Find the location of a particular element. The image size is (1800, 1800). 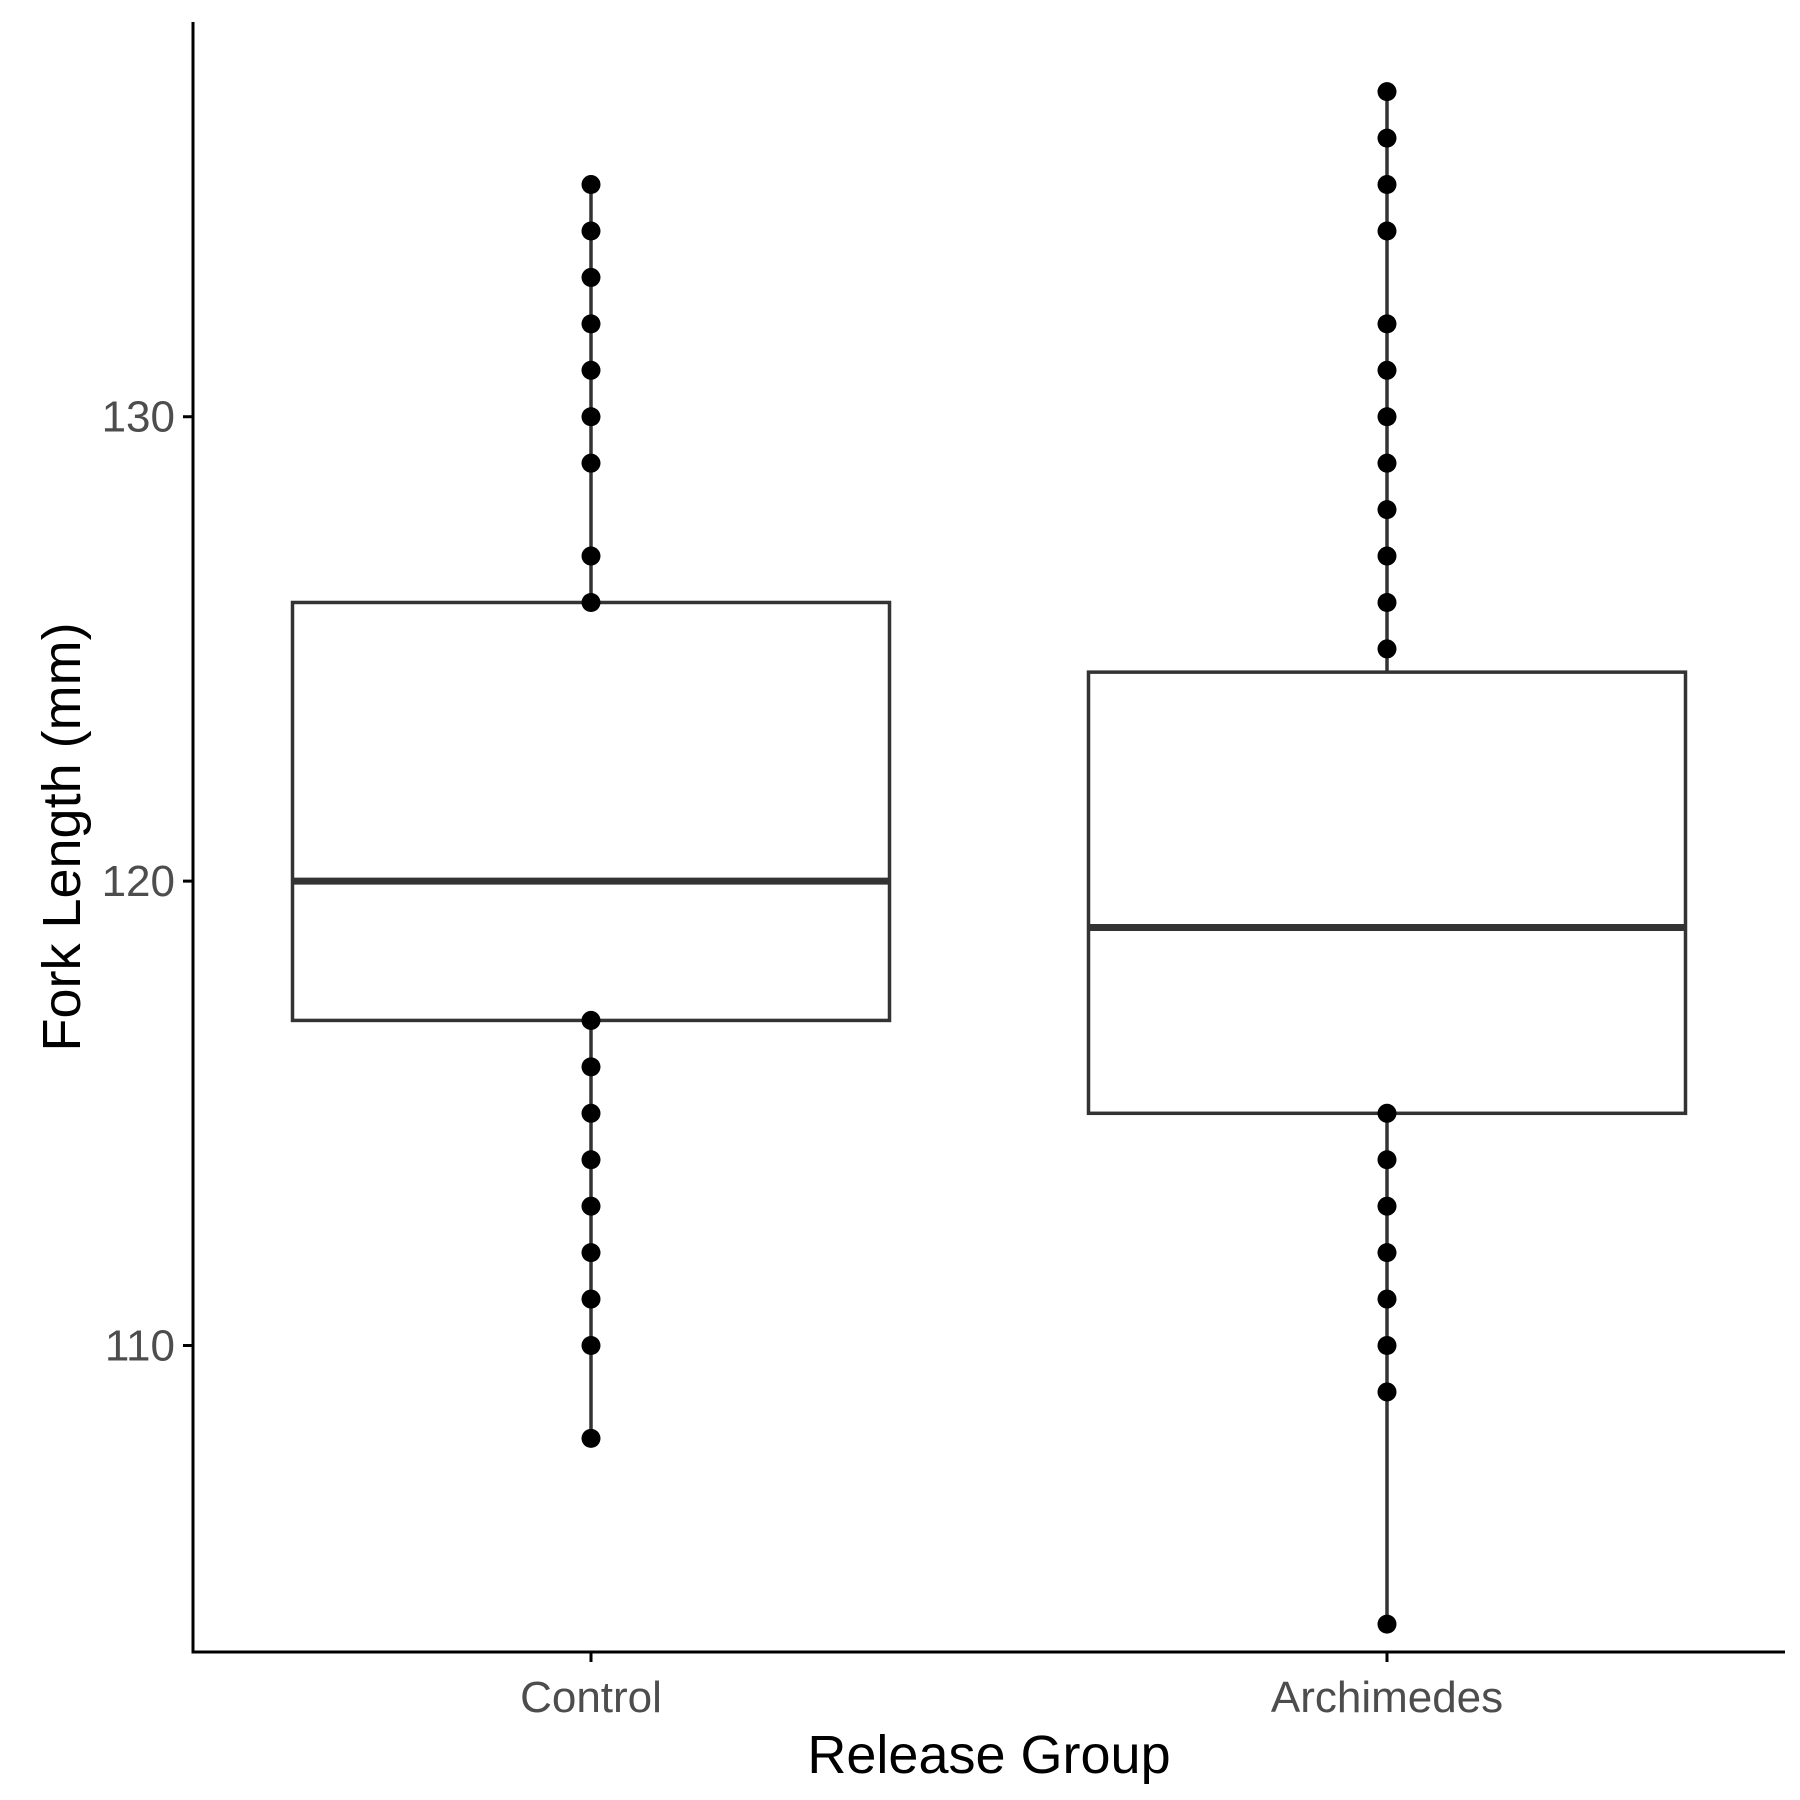

points-archimedes is located at coordinates (1387, 858).